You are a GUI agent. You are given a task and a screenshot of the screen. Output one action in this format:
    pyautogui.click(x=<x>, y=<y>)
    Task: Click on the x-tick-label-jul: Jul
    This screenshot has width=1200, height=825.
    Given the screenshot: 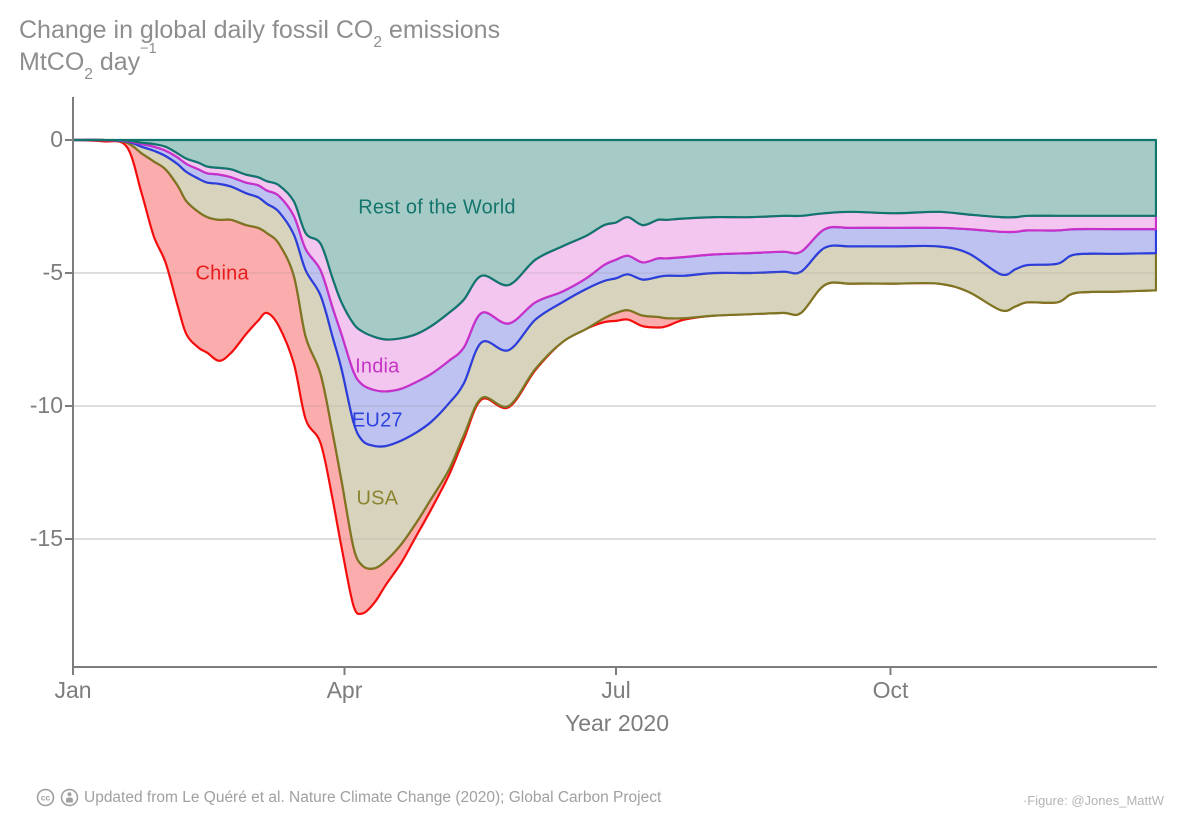 What is the action you would take?
    pyautogui.click(x=616, y=690)
    